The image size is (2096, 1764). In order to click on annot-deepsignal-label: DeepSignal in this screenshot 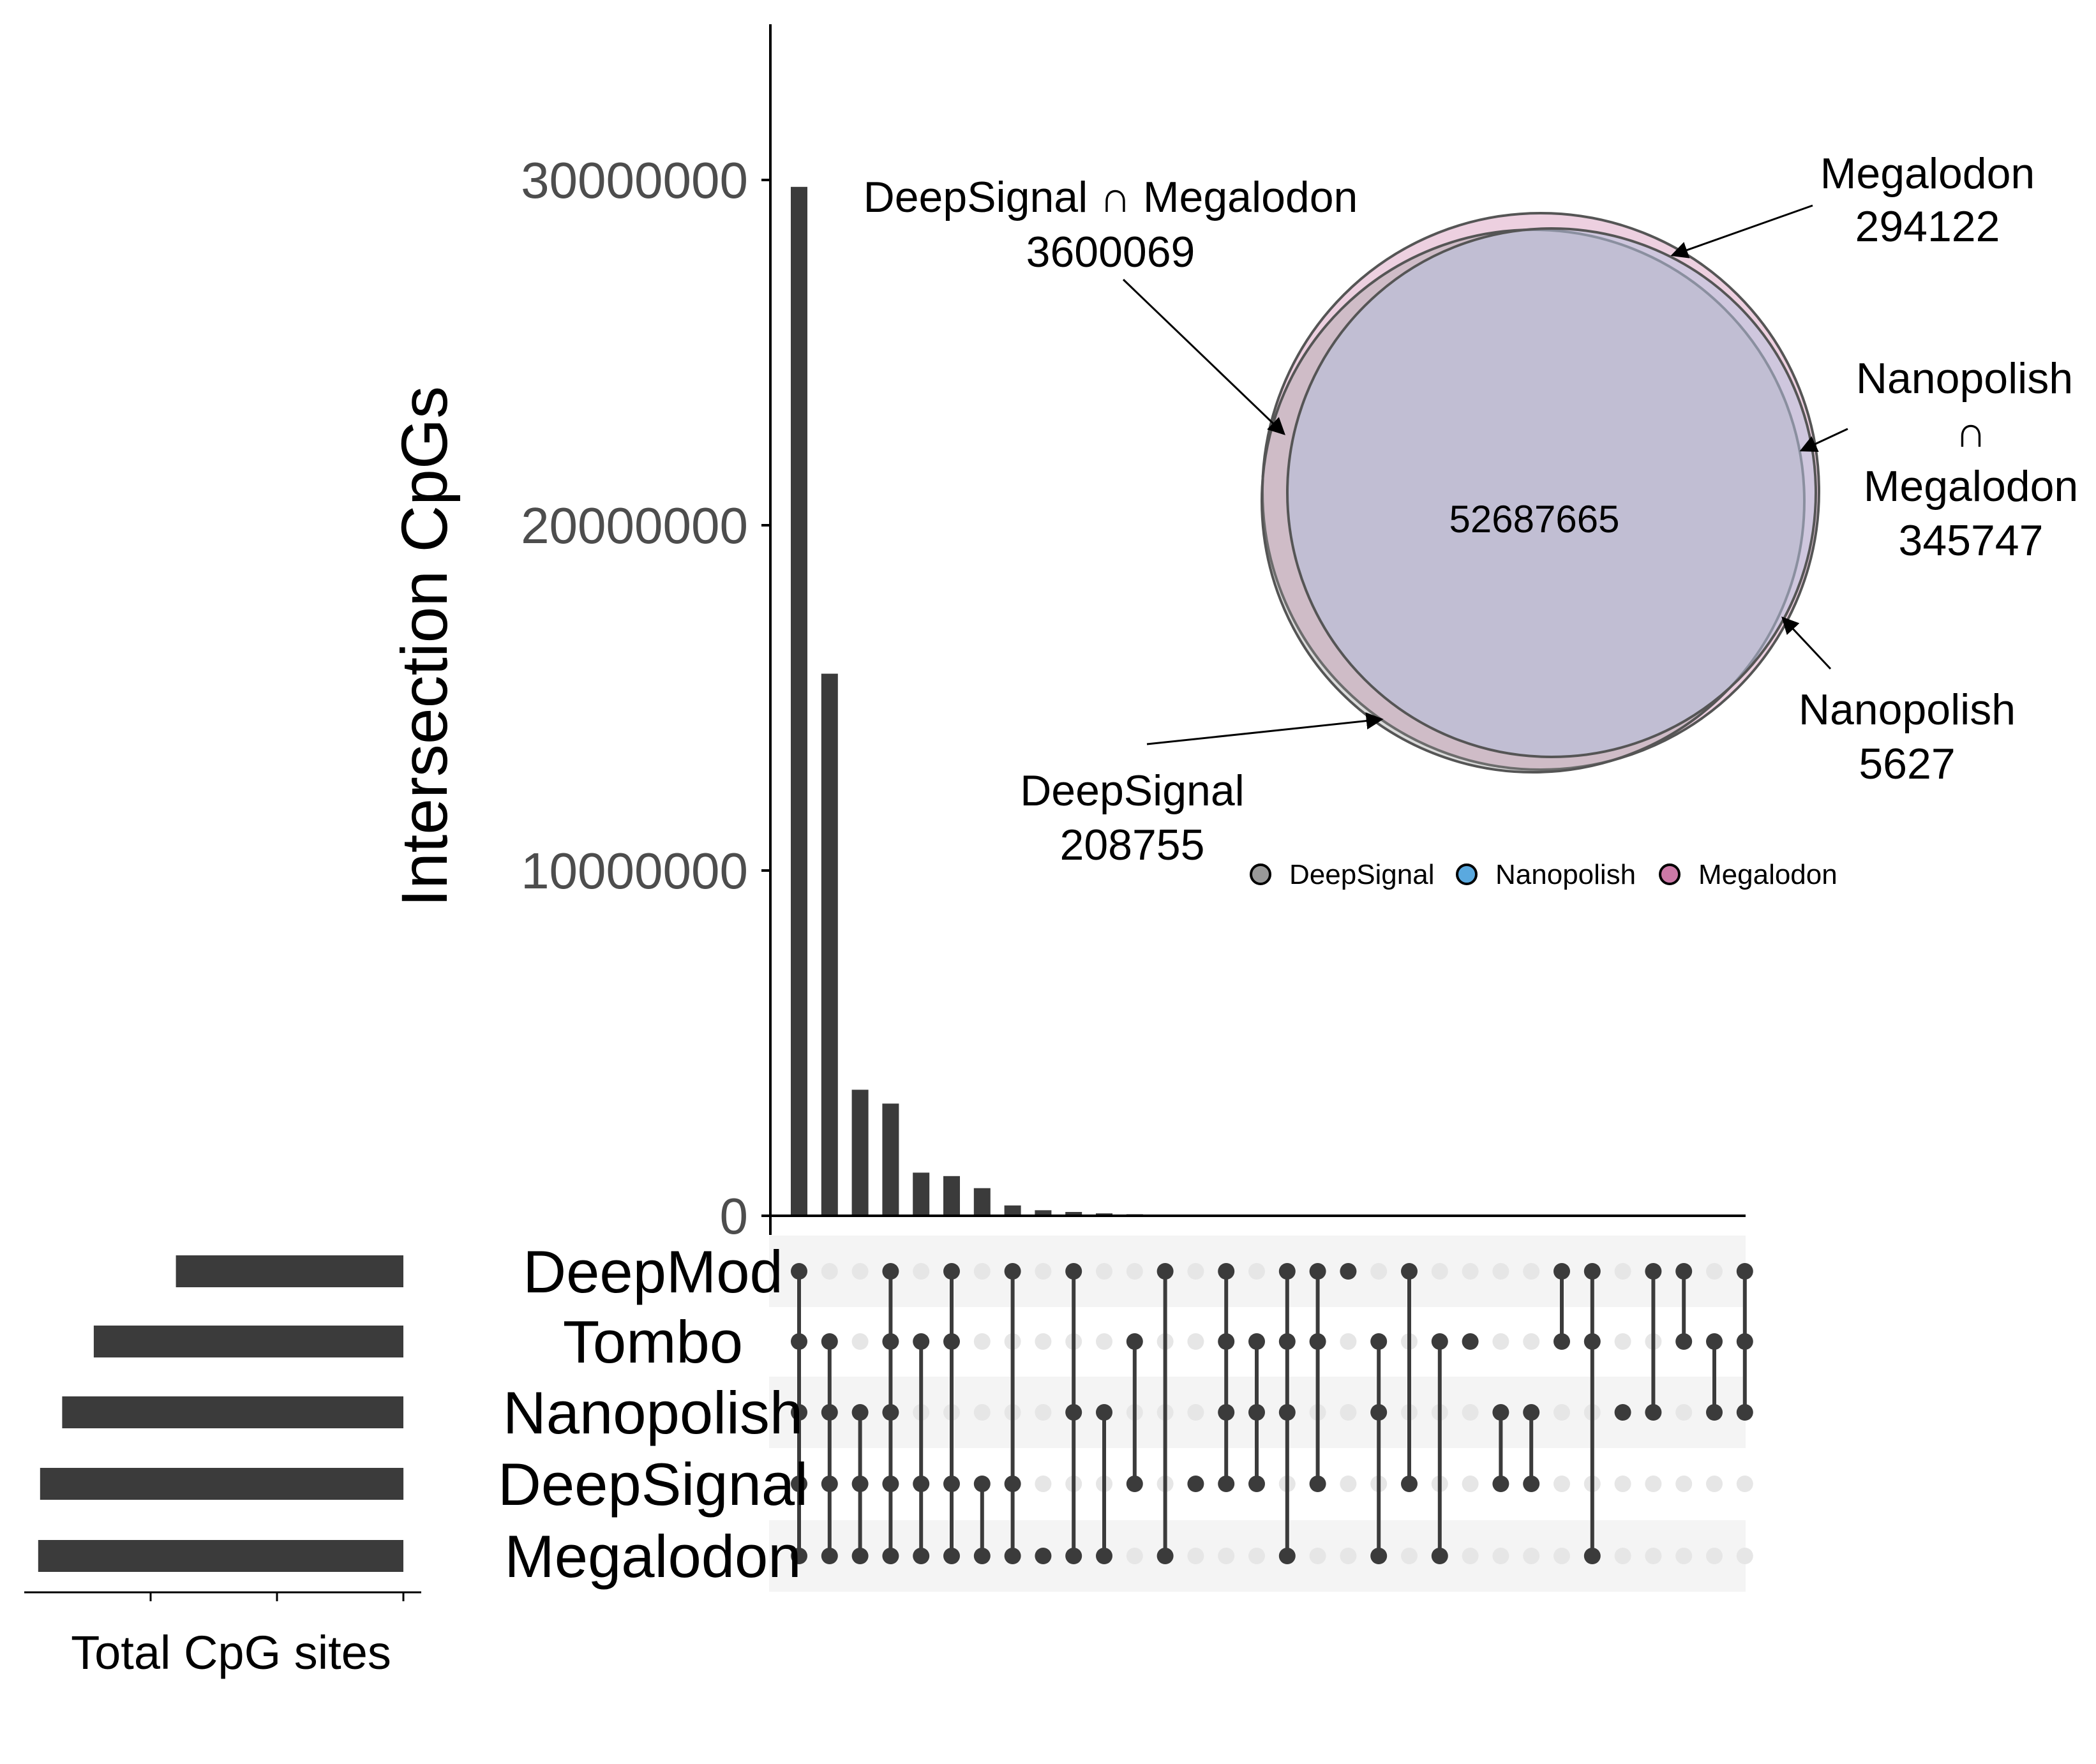, I will do `click(1132, 790)`.